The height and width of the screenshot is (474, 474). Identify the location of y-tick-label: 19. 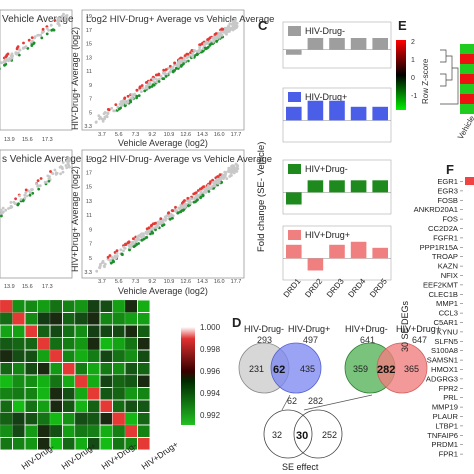
(89, 17).